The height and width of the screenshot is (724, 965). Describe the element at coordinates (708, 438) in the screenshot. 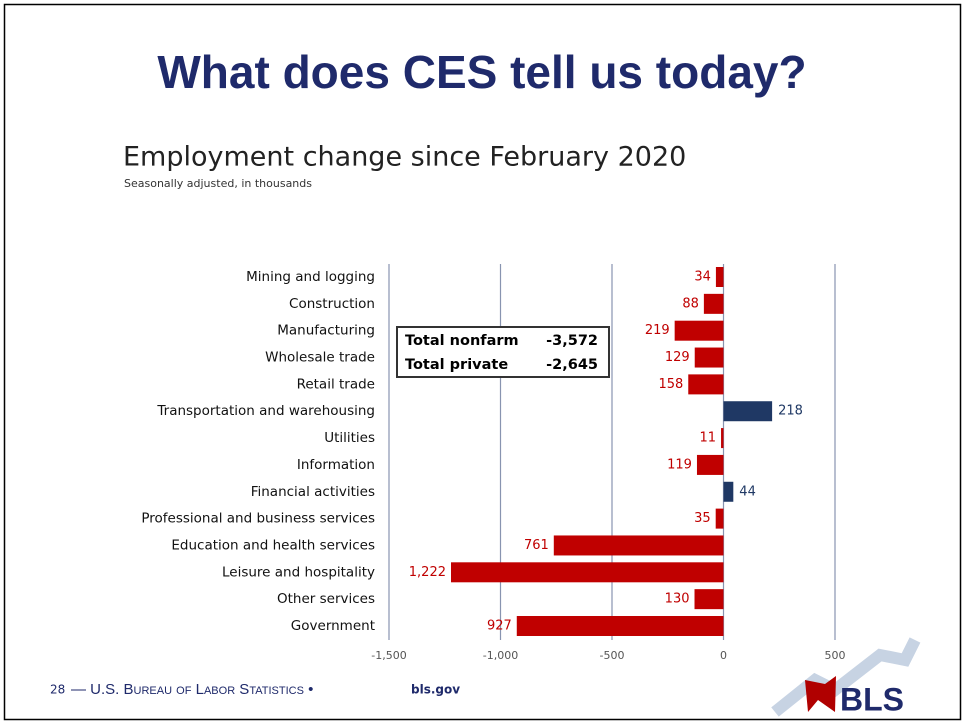

I see `value-label: 11` at that location.